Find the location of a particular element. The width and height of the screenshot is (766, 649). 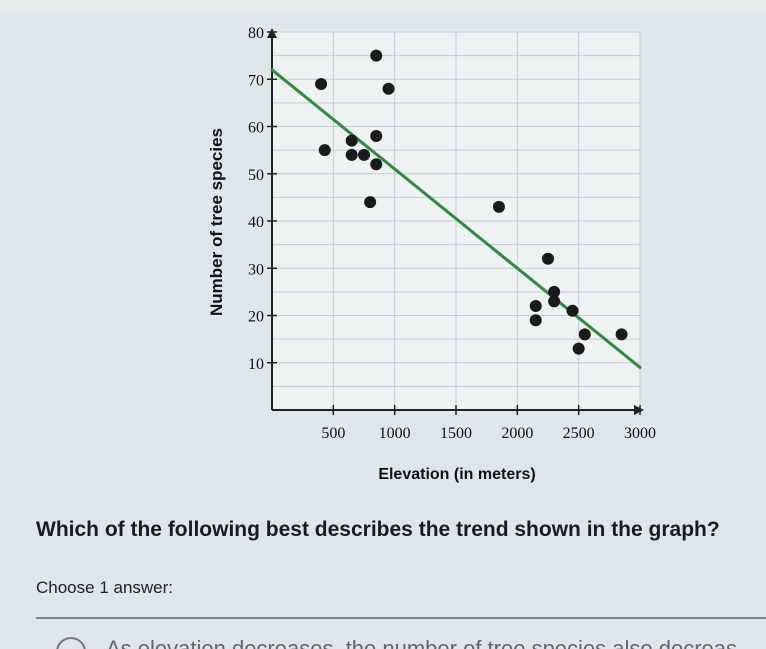

x-tick-label: 500 is located at coordinates (333, 433).